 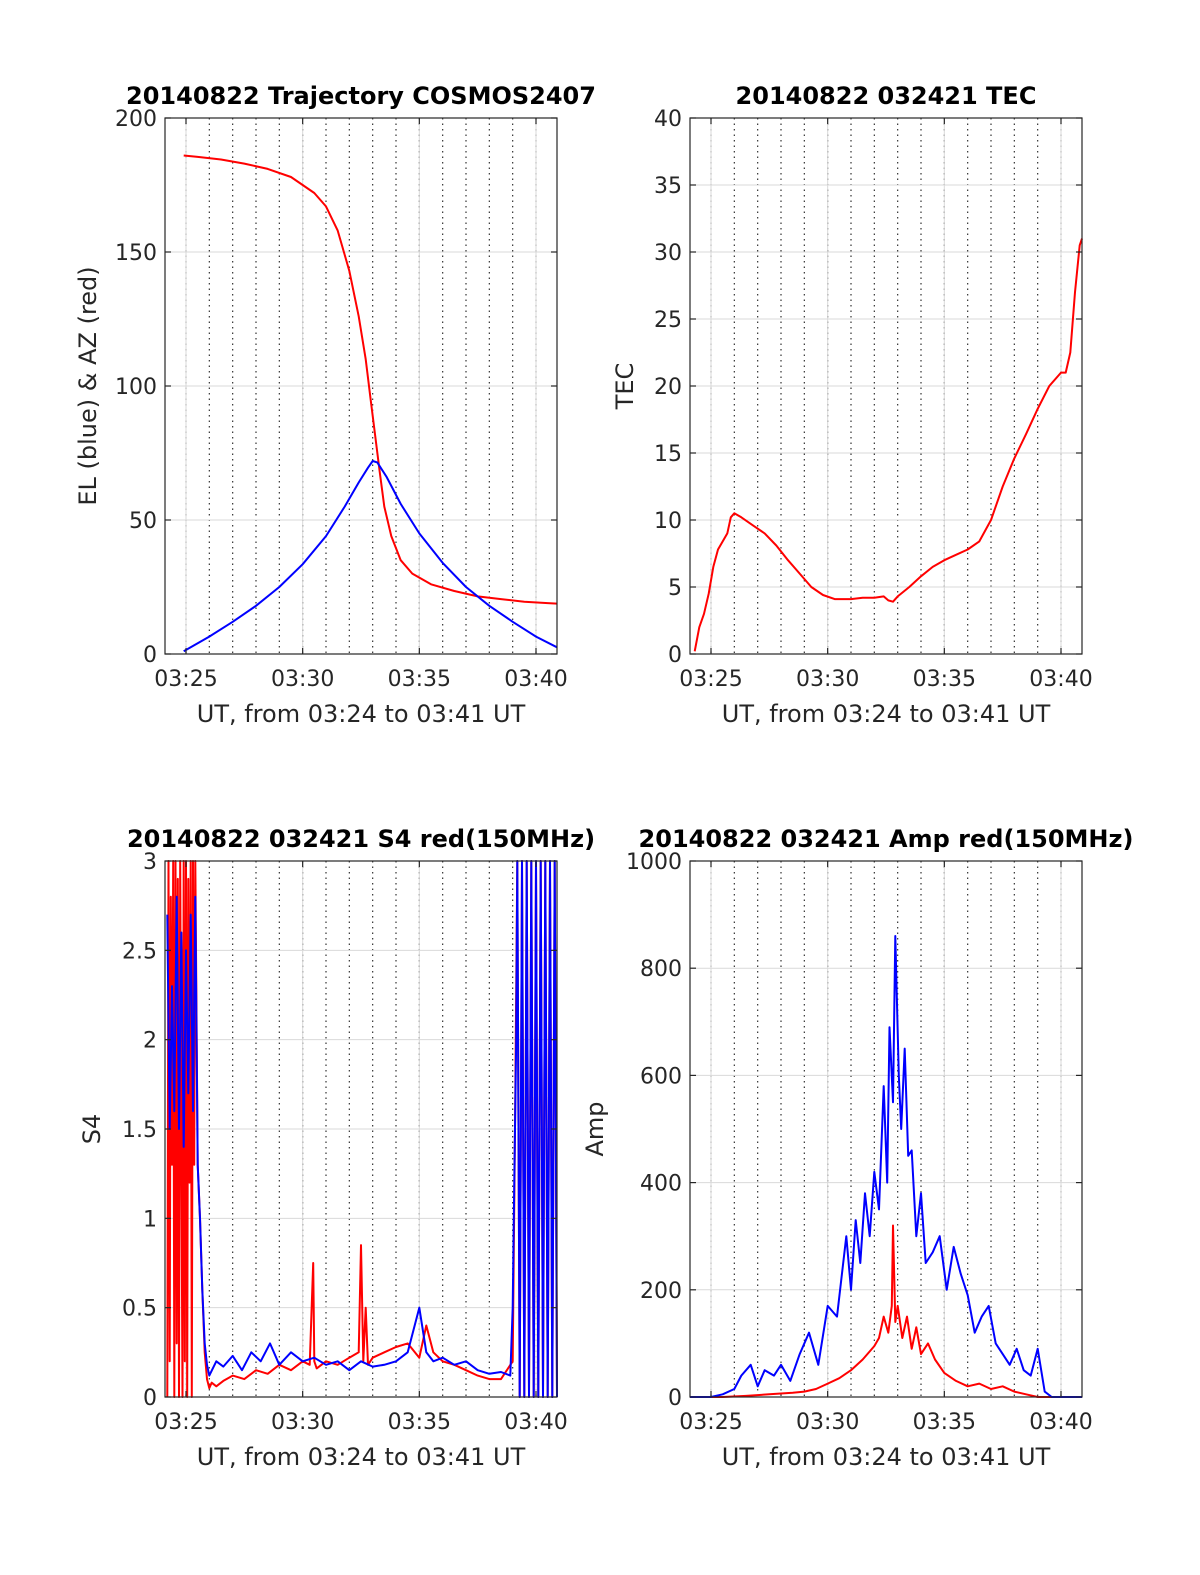 I want to click on y-axis-label: TEC, so click(x=625, y=387).